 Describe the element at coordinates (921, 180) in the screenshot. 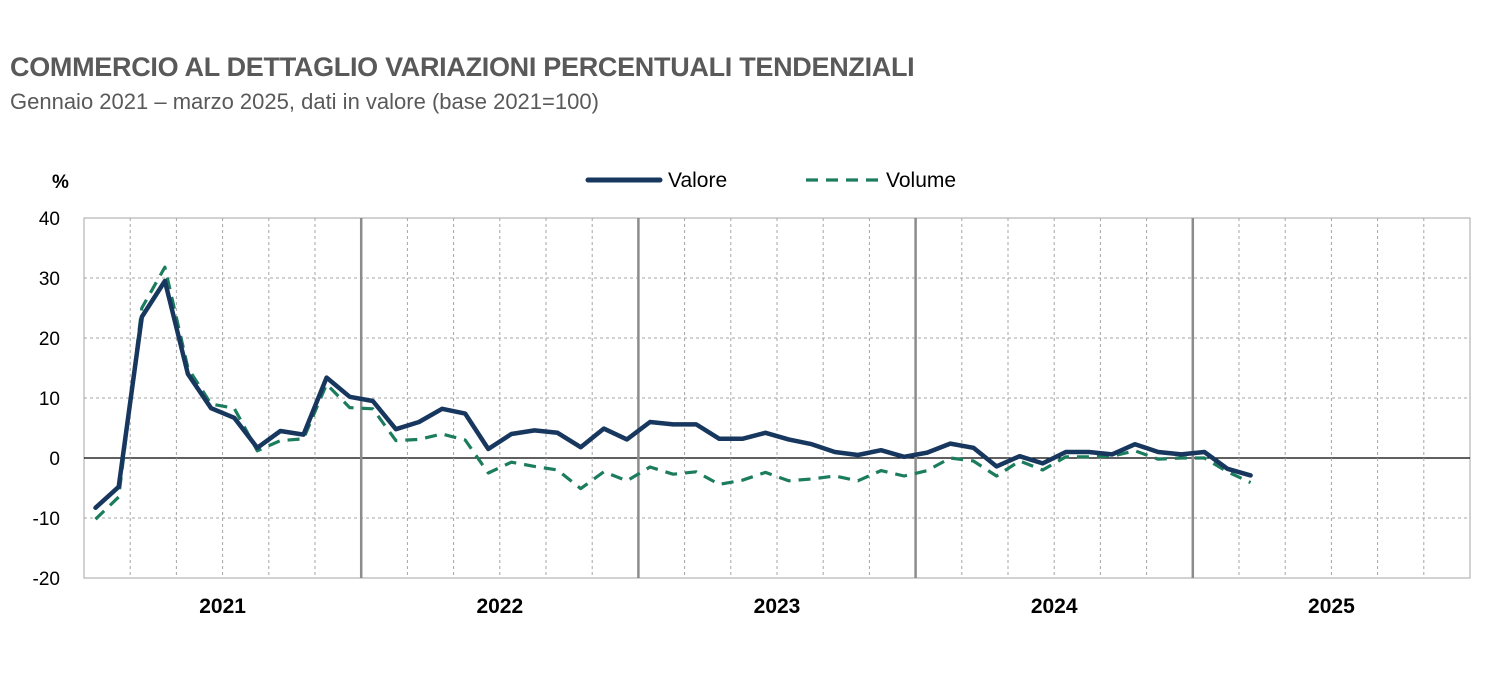

I see `legend-label-volume: Volume` at that location.